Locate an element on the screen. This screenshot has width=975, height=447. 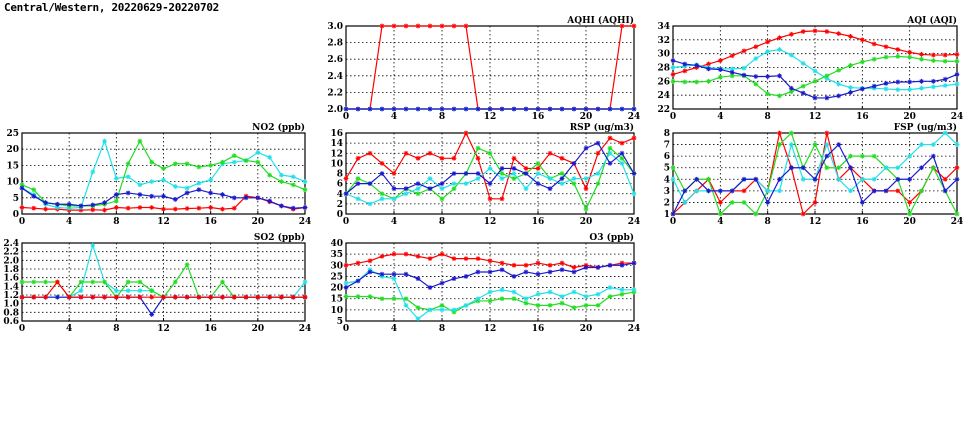
x-tick-label: 20 is located at coordinates (909, 117).